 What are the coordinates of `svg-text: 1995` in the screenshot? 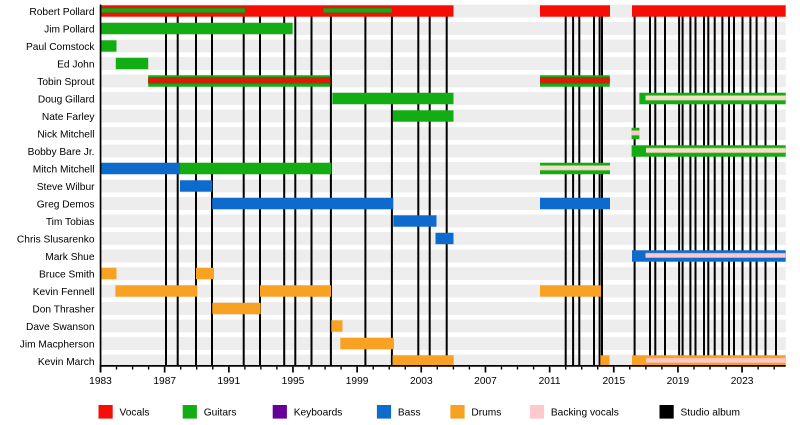 It's located at (293, 381).